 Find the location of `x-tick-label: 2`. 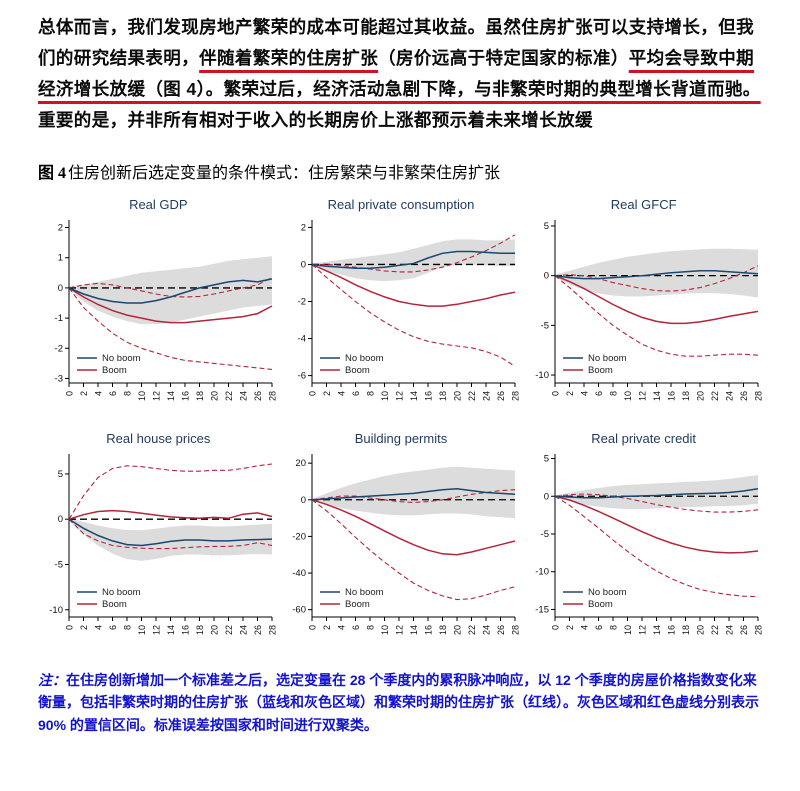

x-tick-label: 2 is located at coordinates (327, 393).